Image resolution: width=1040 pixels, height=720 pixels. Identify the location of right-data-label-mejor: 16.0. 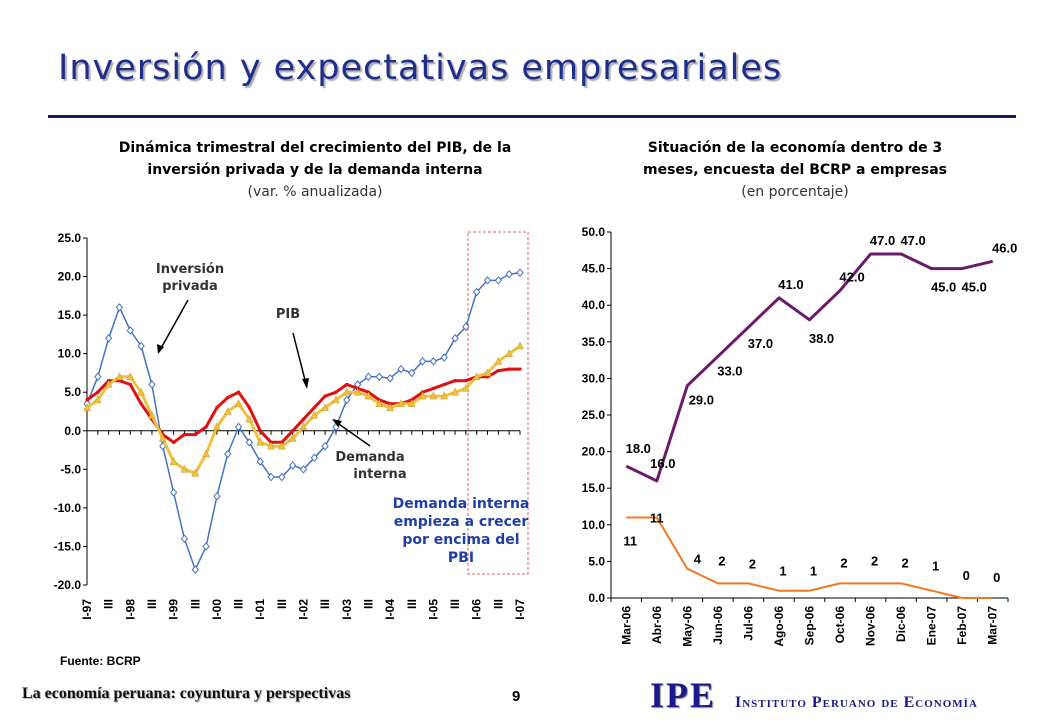
(662, 463).